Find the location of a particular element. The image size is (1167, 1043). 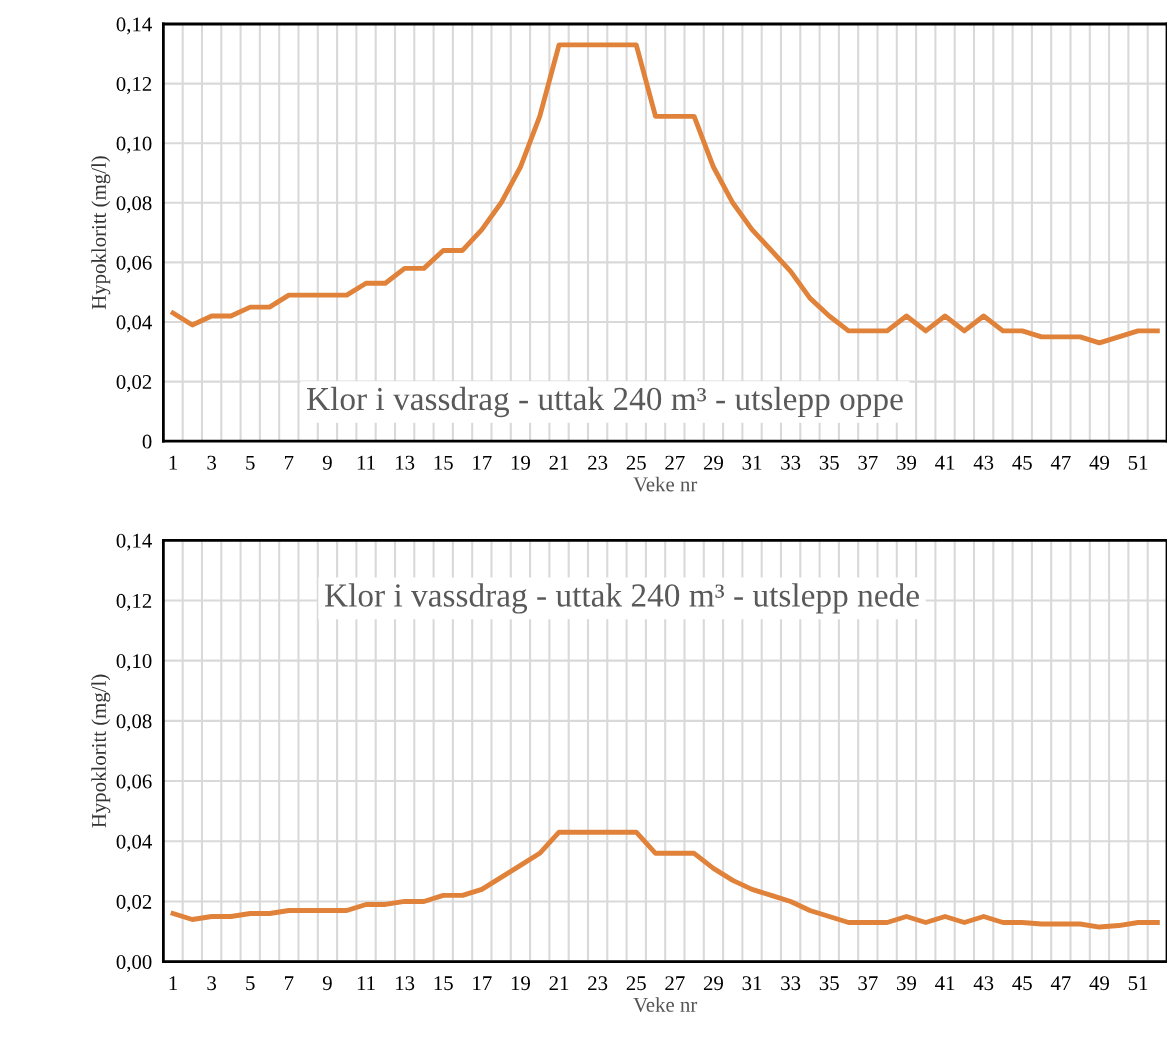

y-tick-label: 0 is located at coordinates (147, 441).